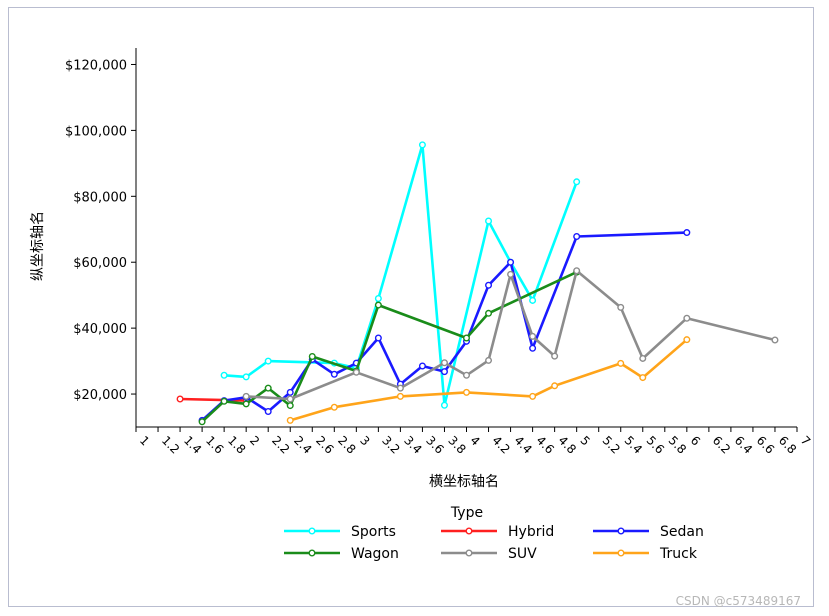  What do you see at coordinates (522, 554) in the screenshot?
I see `legend-label: SUV` at bounding box center [522, 554].